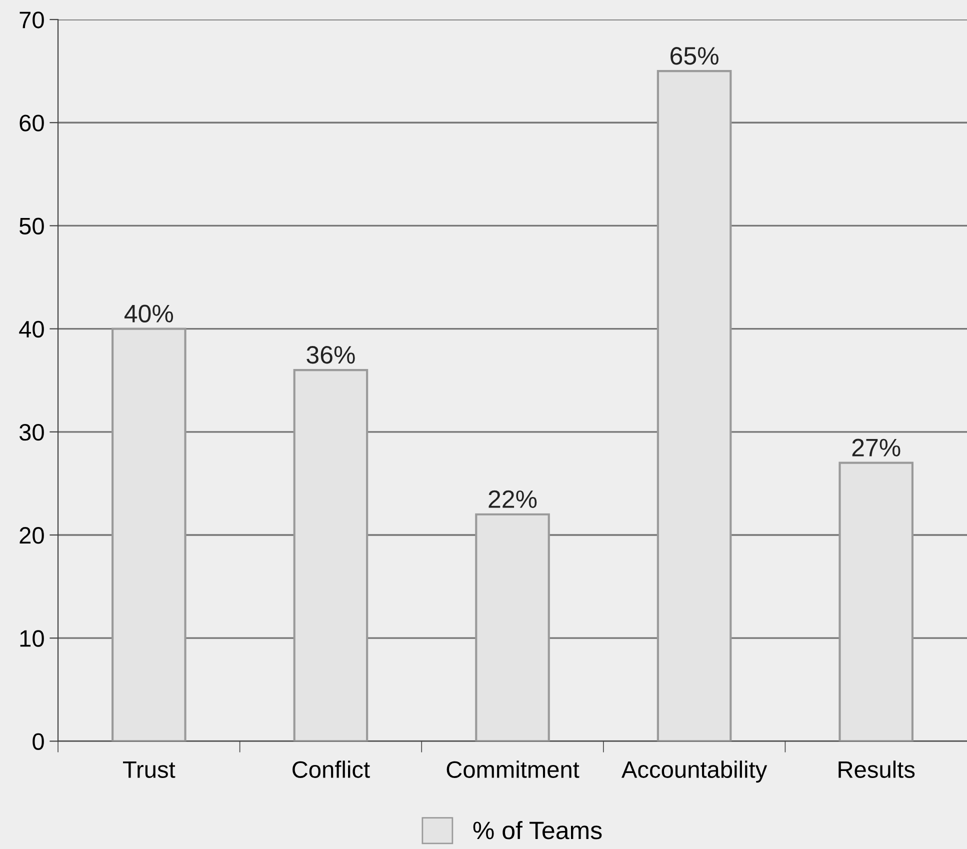 This screenshot has width=967, height=849. What do you see at coordinates (330, 355) in the screenshot?
I see `data-label: 36%` at bounding box center [330, 355].